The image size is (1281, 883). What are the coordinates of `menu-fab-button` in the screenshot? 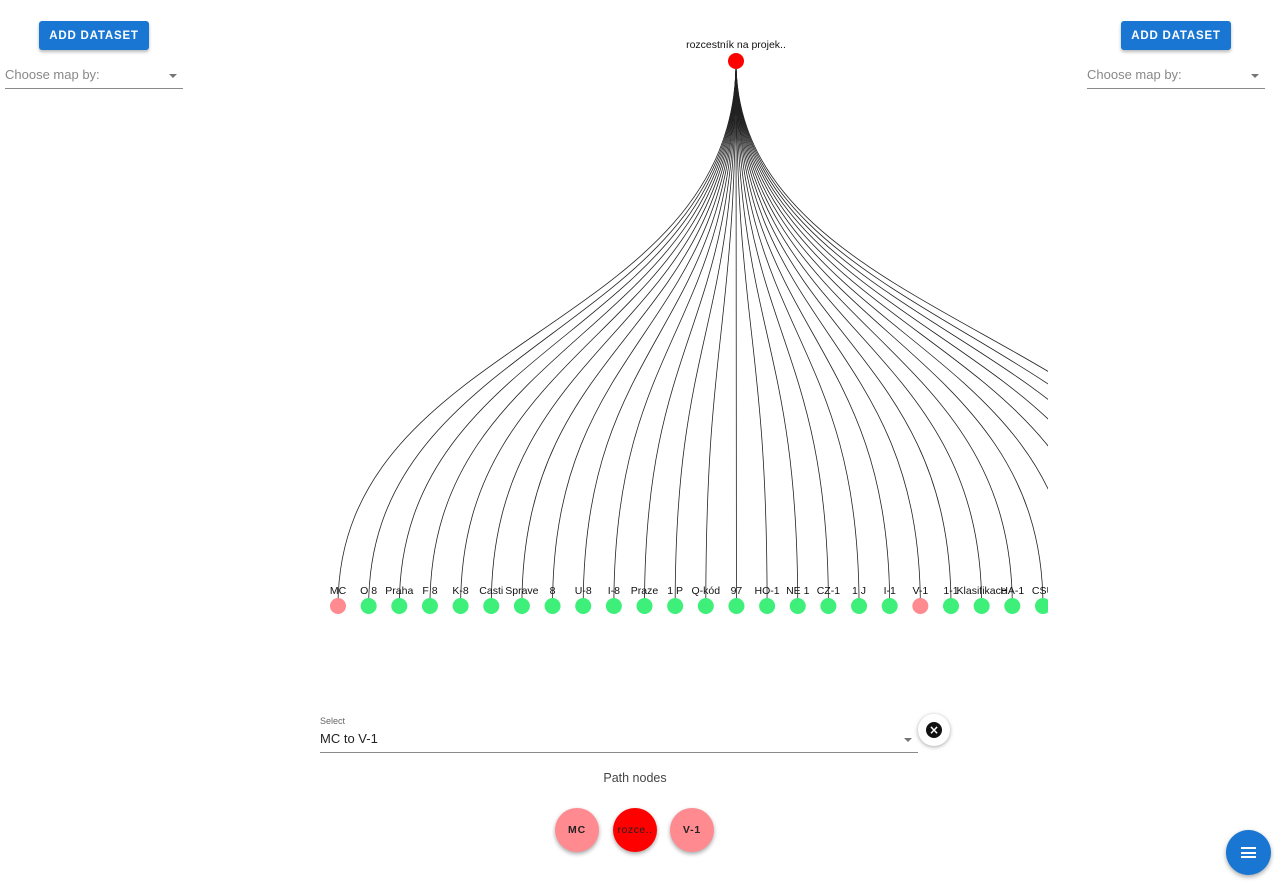 It's located at (1248, 852).